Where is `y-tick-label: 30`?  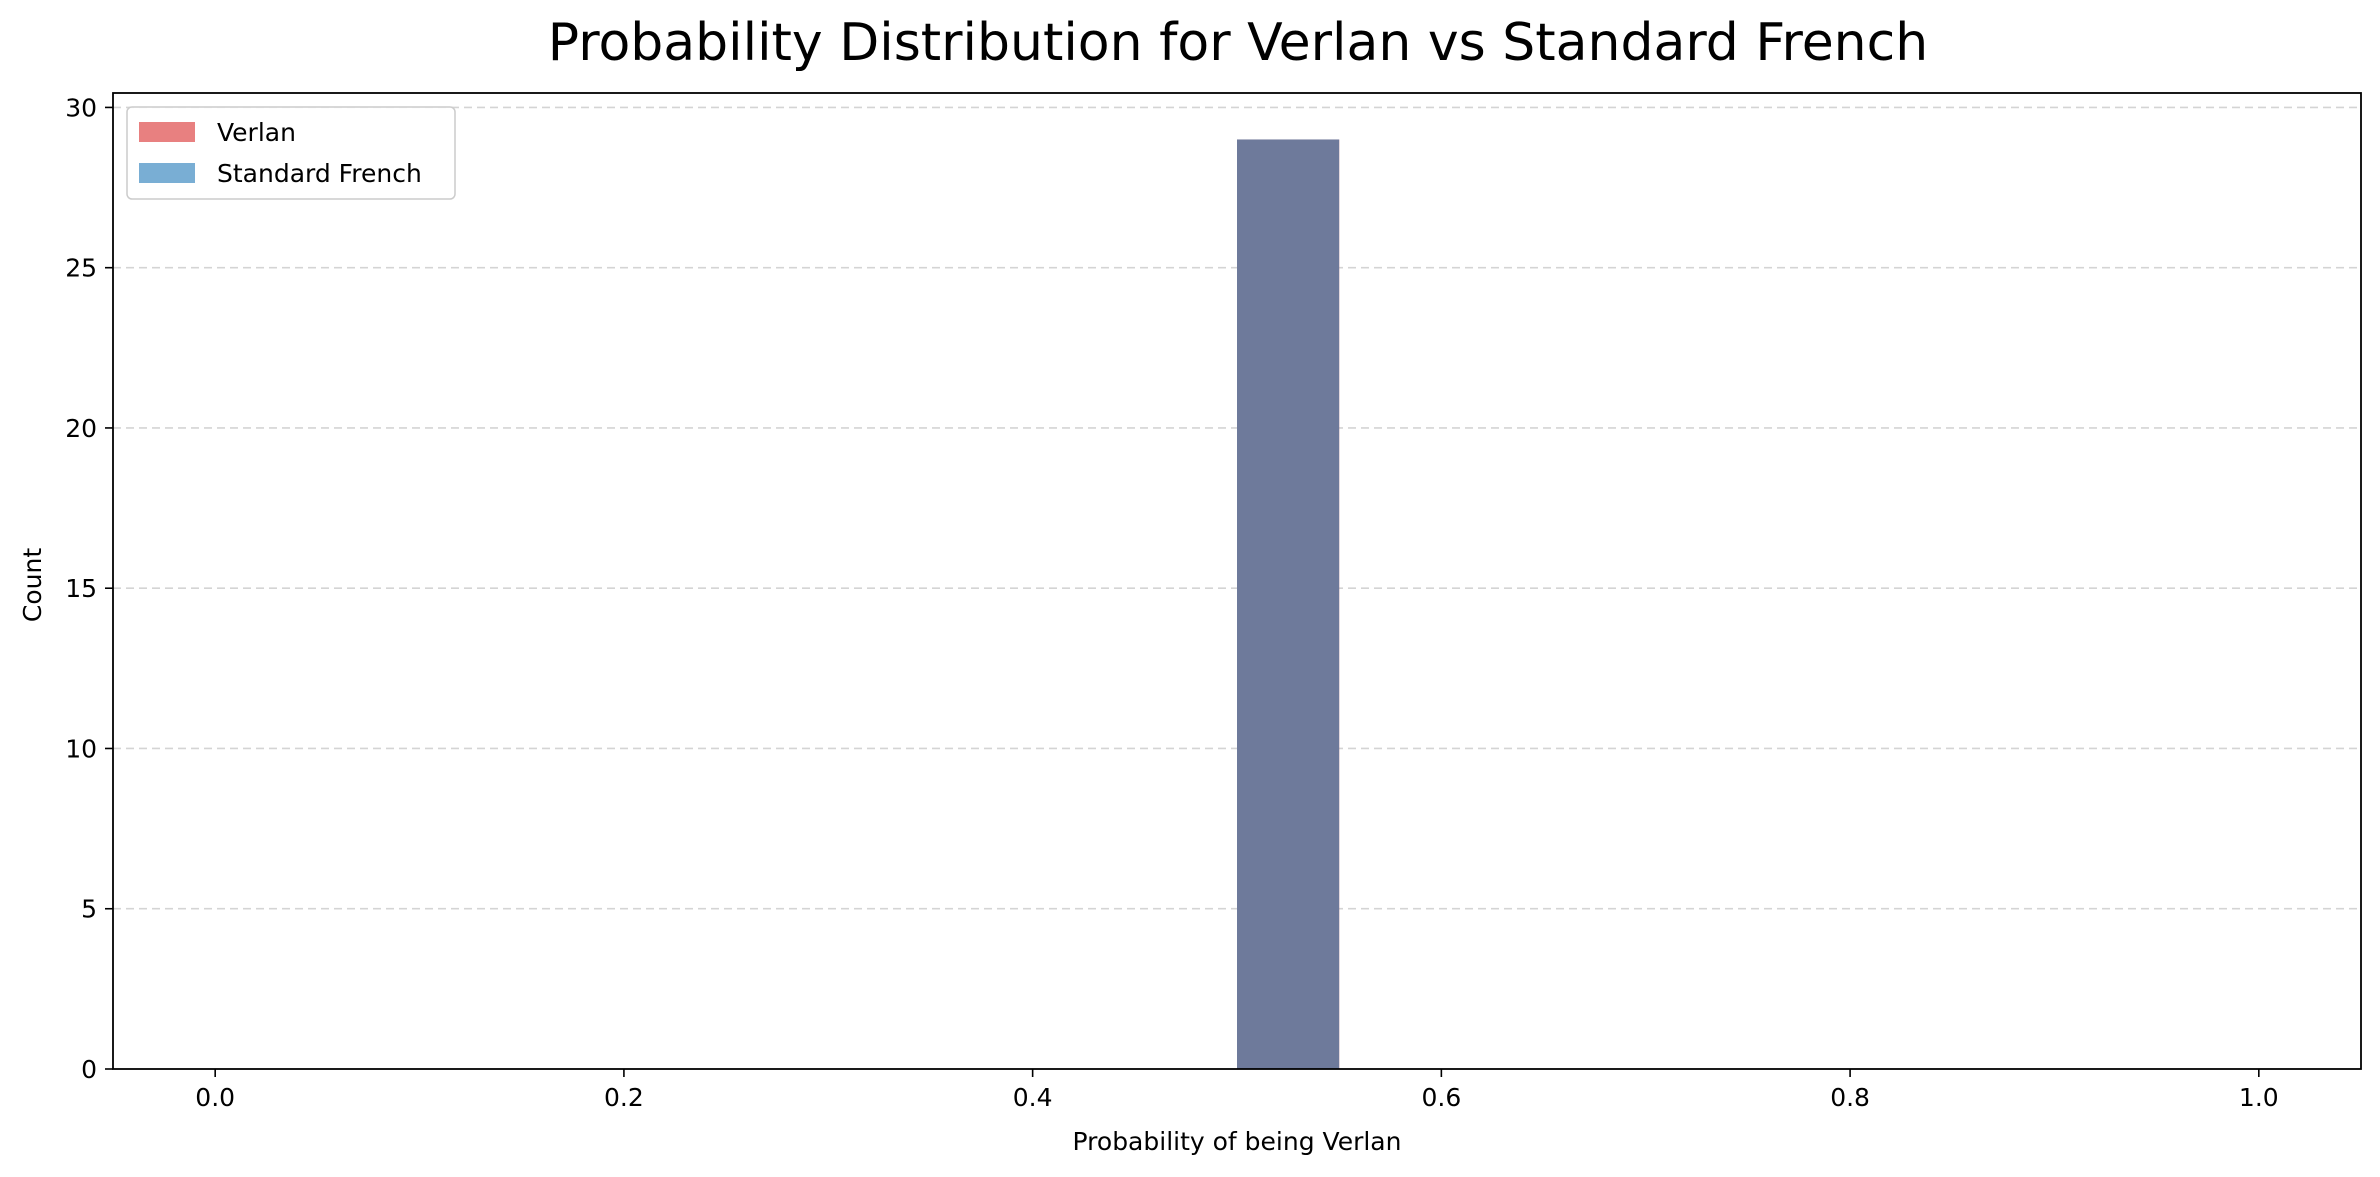 y-tick-label: 30 is located at coordinates (81, 107).